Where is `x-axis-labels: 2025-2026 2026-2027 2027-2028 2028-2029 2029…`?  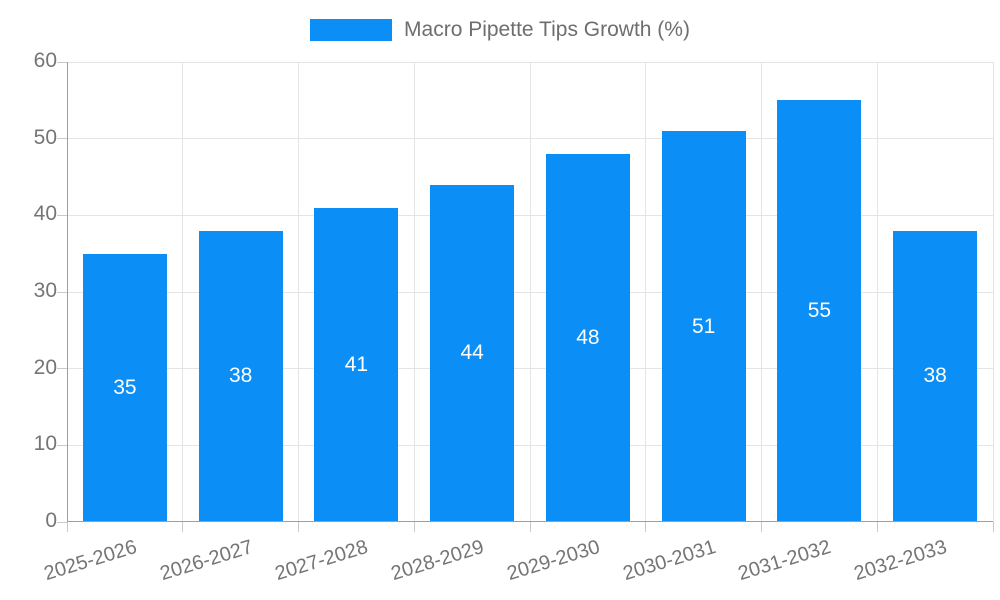
x-axis-labels: 2025-2026 2026-2027 2027-2028 2028-2029 2029… is located at coordinates (517, 561).